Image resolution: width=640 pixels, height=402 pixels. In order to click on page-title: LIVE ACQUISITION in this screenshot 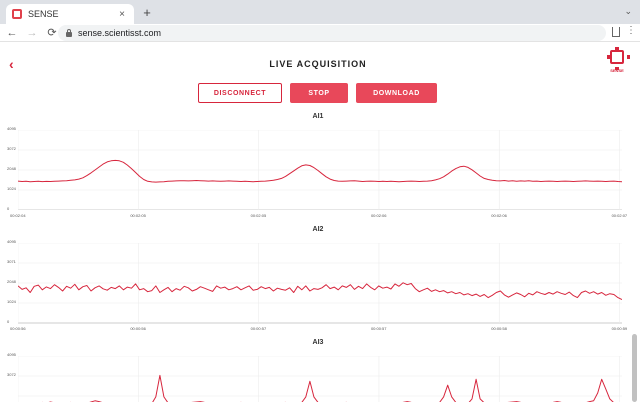, I will do `click(318, 64)`.